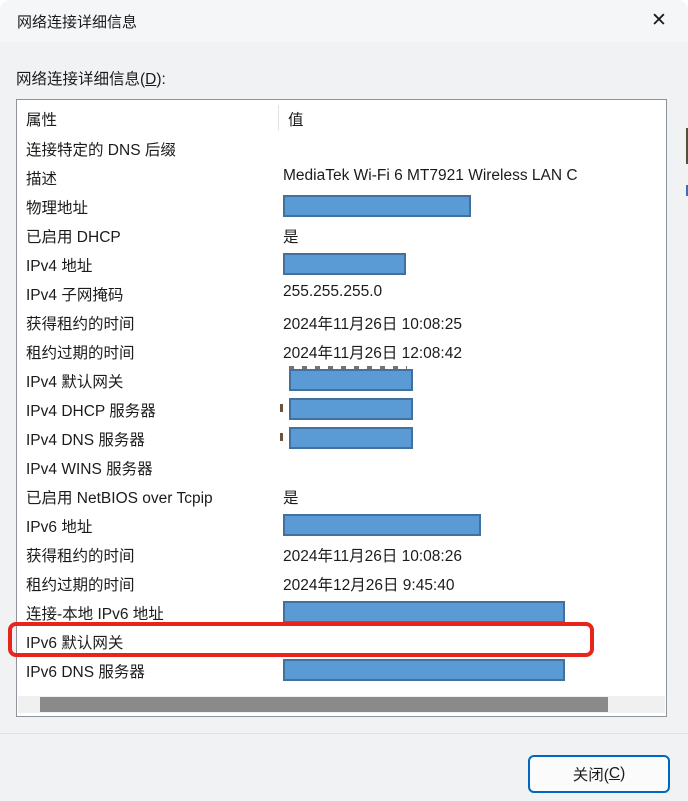 The image size is (688, 801). I want to click on column-header-property: 属性, so click(42, 120).